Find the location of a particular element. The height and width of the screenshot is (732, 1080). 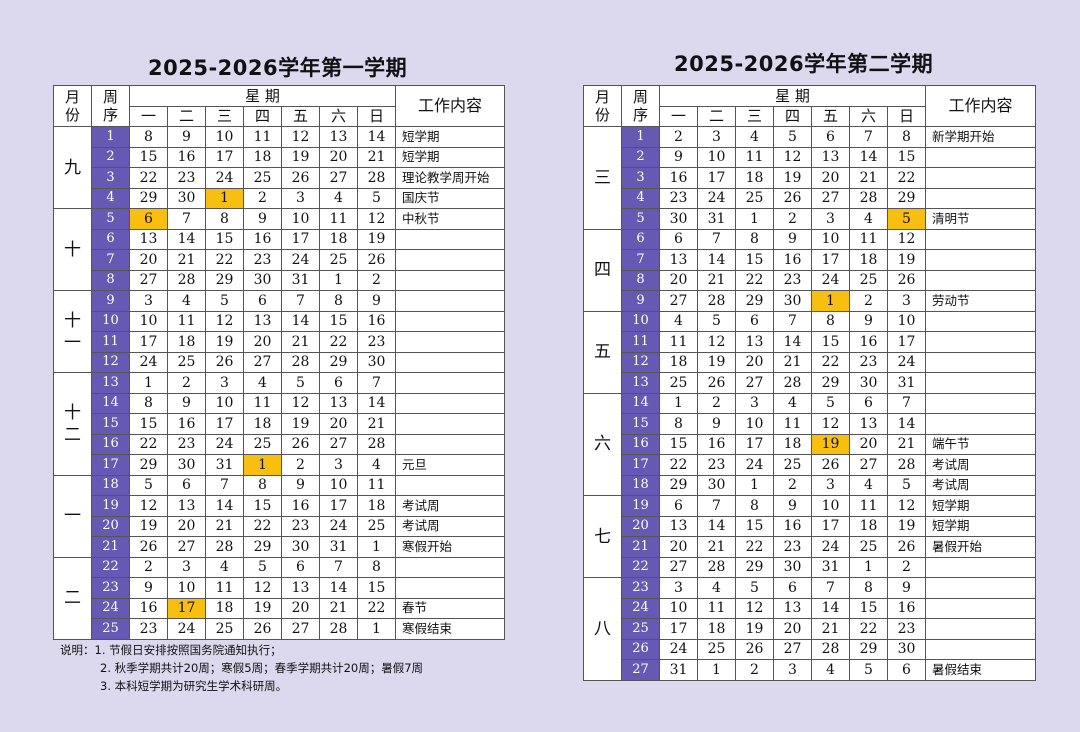

work-content: 春节 is located at coordinates (450, 608).